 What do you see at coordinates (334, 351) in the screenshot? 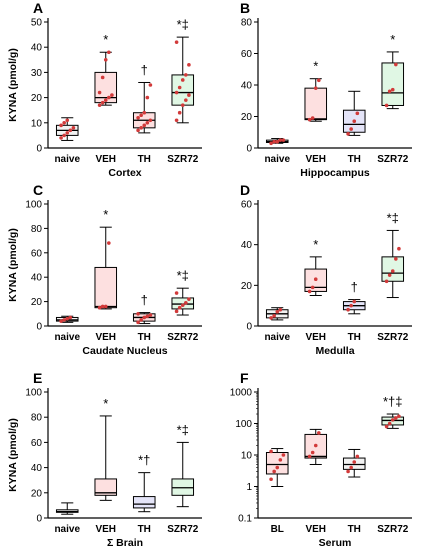
I see `x-axis-label: Medulla` at bounding box center [334, 351].